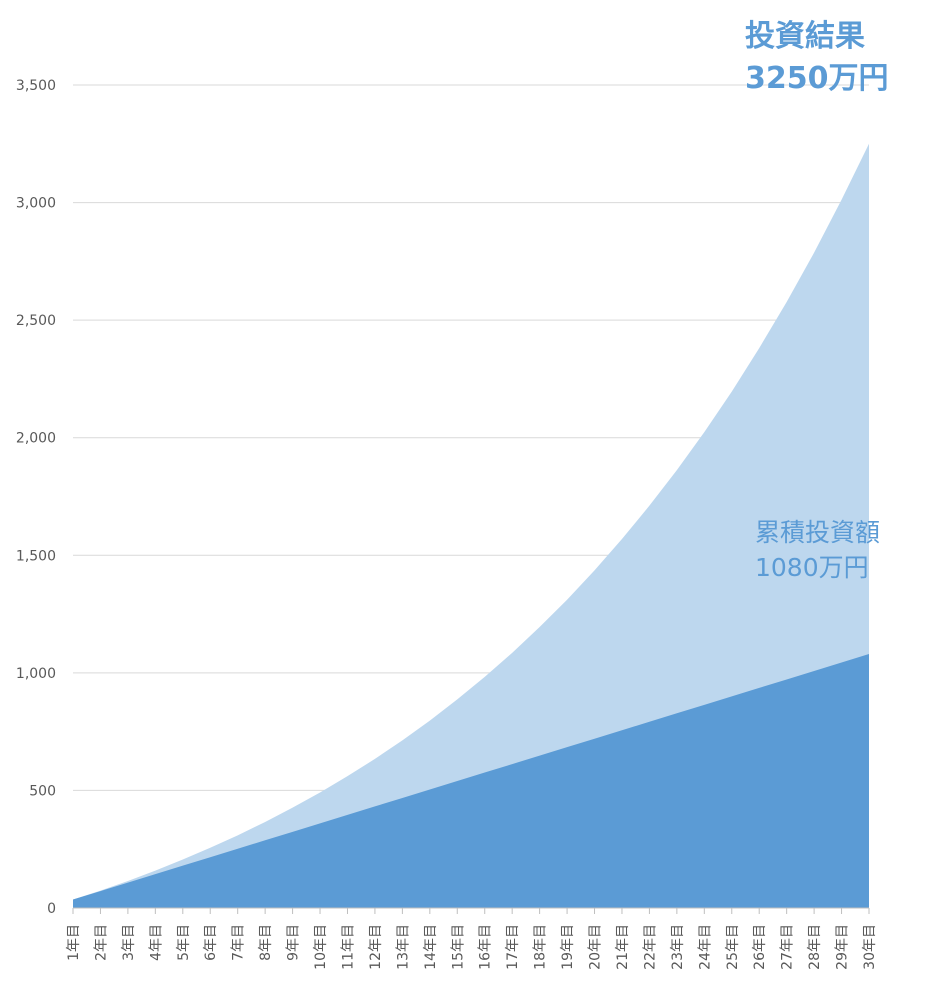 The width and height of the screenshot is (931, 990). What do you see at coordinates (321, 947) in the screenshot?
I see `x-tick-label: 10年目` at bounding box center [321, 947].